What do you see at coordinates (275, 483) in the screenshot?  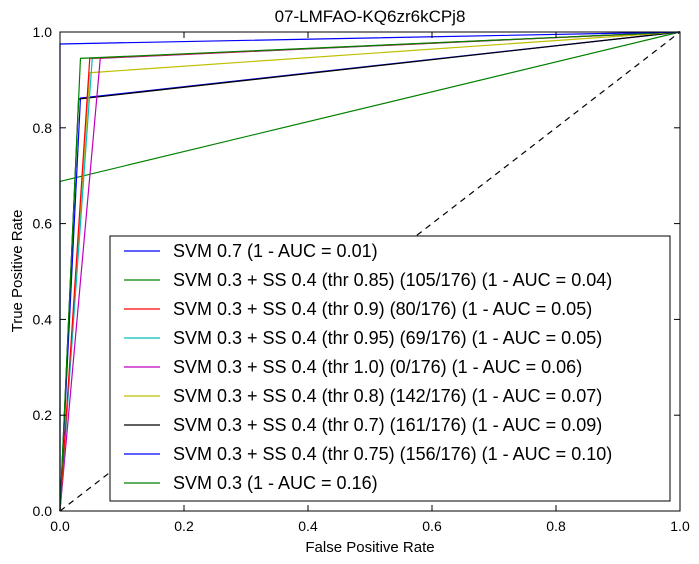 I see `legend-label-9: SVM 0.3 (1 - AUC = 0.16)` at bounding box center [275, 483].